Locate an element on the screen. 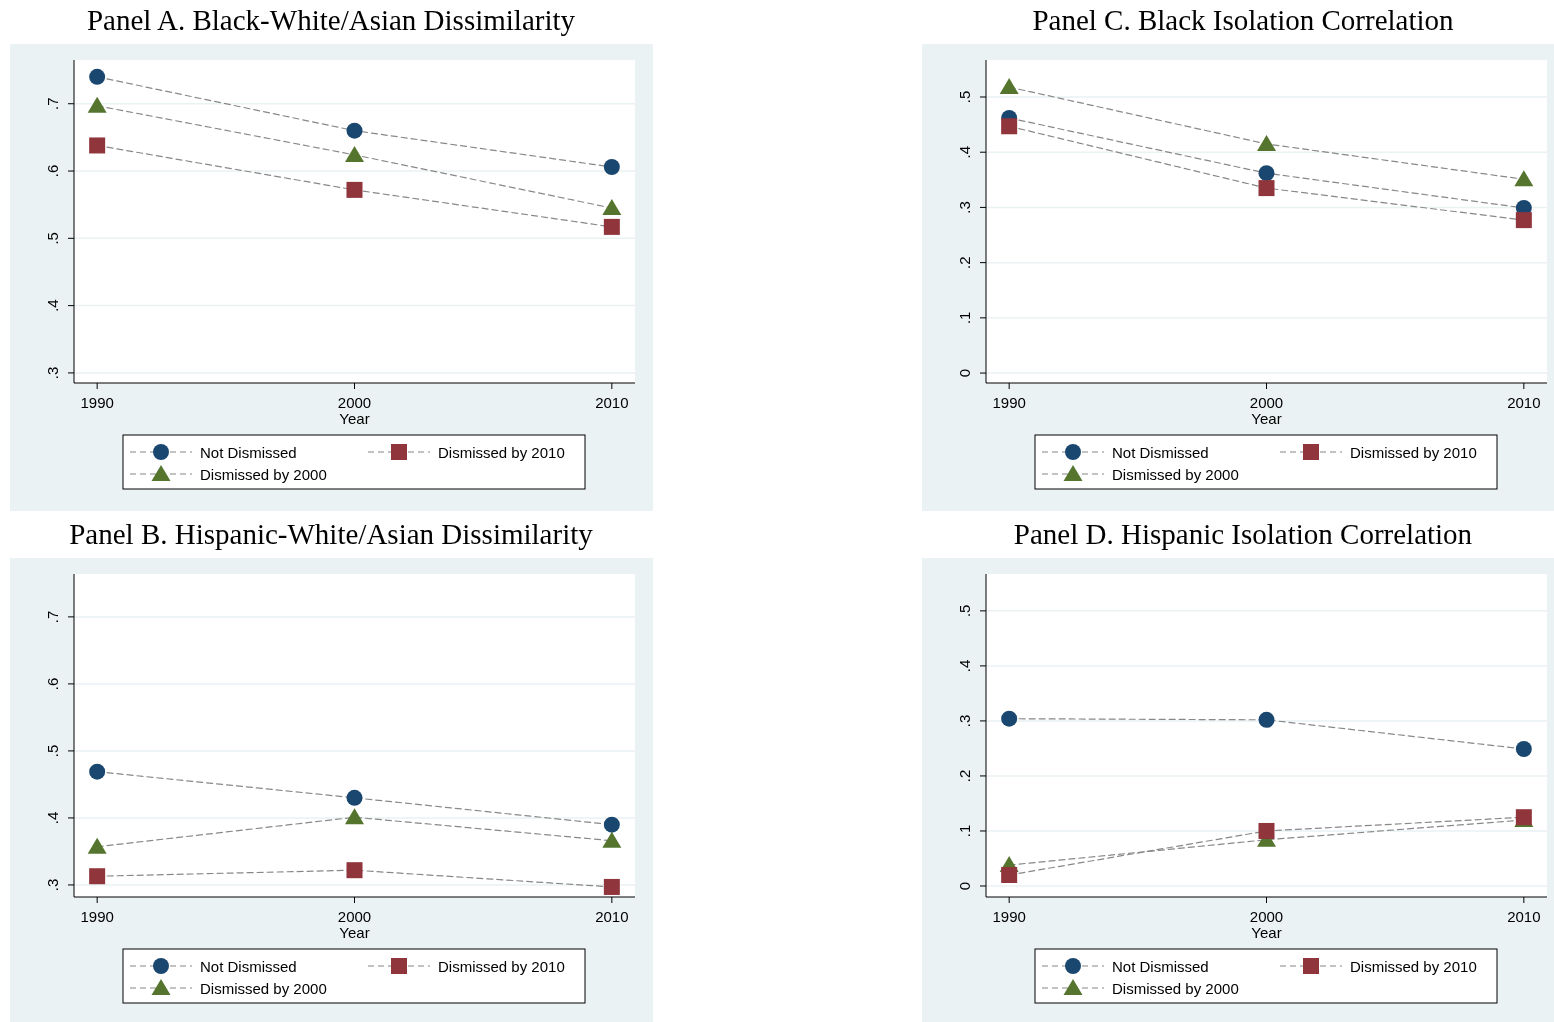 The height and width of the screenshot is (1022, 1554). chart-title: Panel B. Hispanic-White/Asian Dissimilarity is located at coordinates (331, 534).